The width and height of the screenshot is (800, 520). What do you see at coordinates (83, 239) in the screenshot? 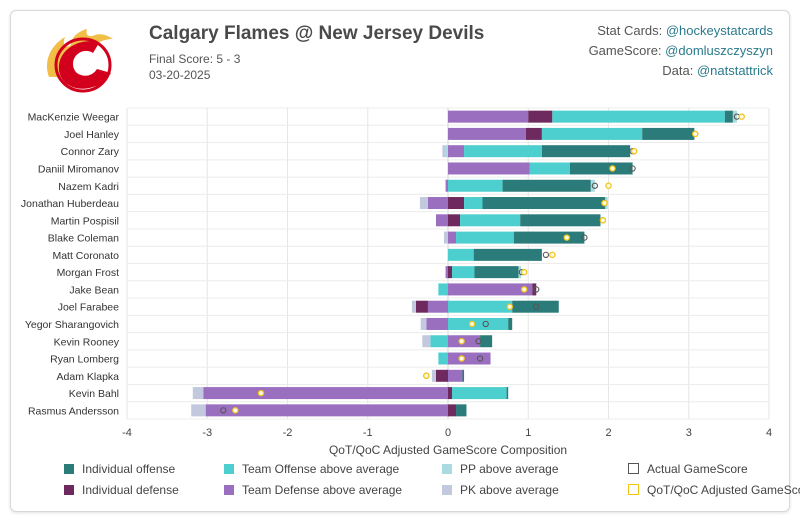
I see `player-name: Blake Coleman` at bounding box center [83, 239].